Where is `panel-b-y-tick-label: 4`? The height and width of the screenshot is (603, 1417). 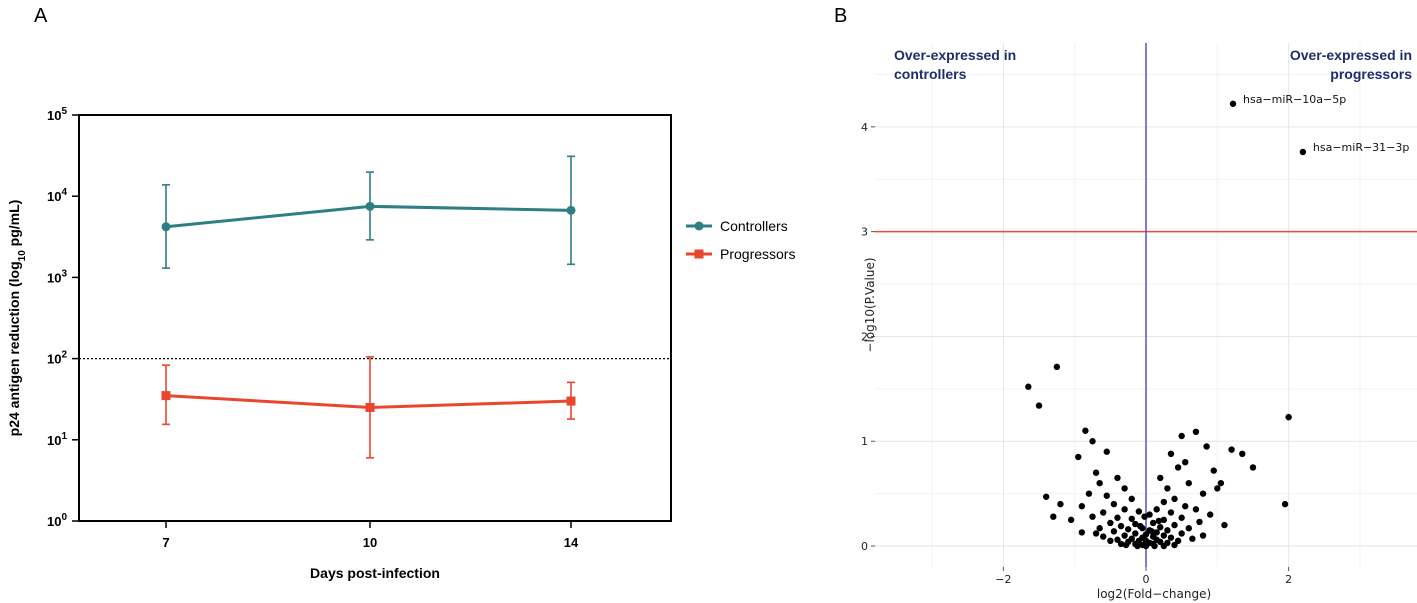 panel-b-y-tick-label: 4 is located at coordinates (864, 127).